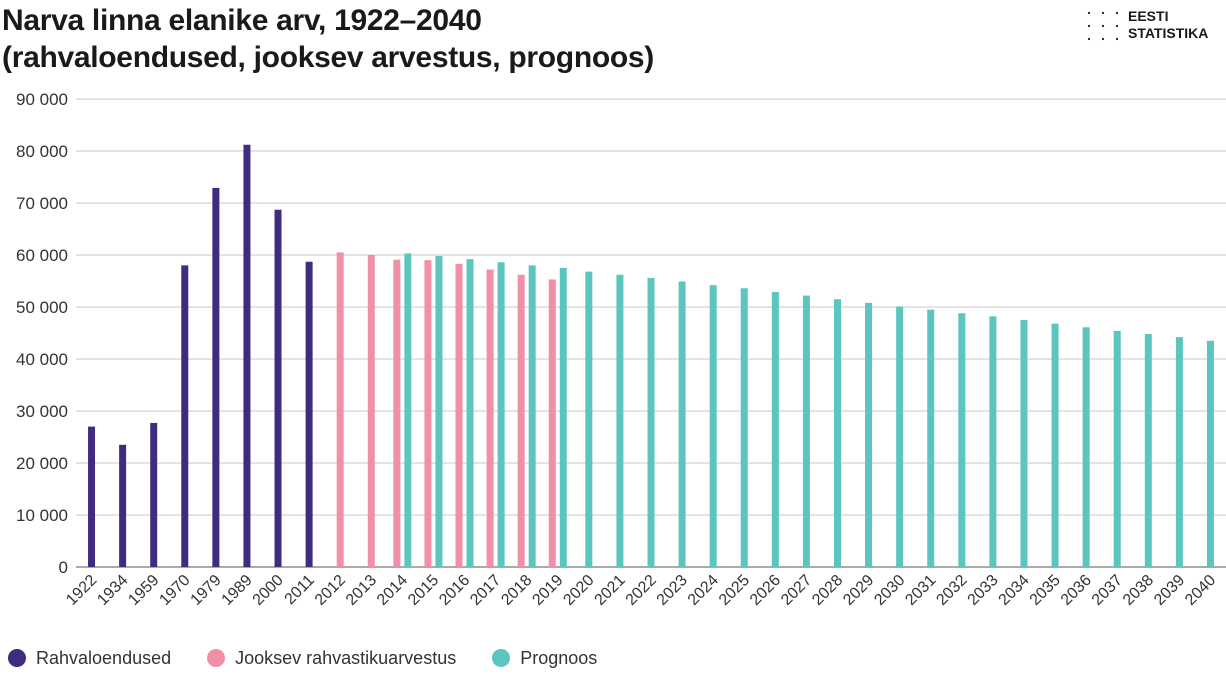 This screenshot has width=1226, height=686. What do you see at coordinates (610, 590) in the screenshot?
I see `x-tick-label: 2021` at bounding box center [610, 590].